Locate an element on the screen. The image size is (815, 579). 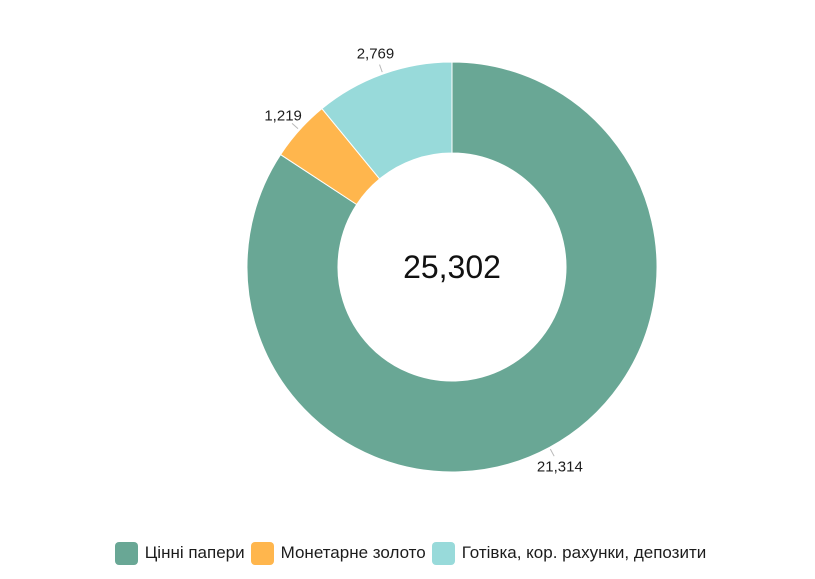
leader-line-monetary-gold is located at coordinates (295, 126).